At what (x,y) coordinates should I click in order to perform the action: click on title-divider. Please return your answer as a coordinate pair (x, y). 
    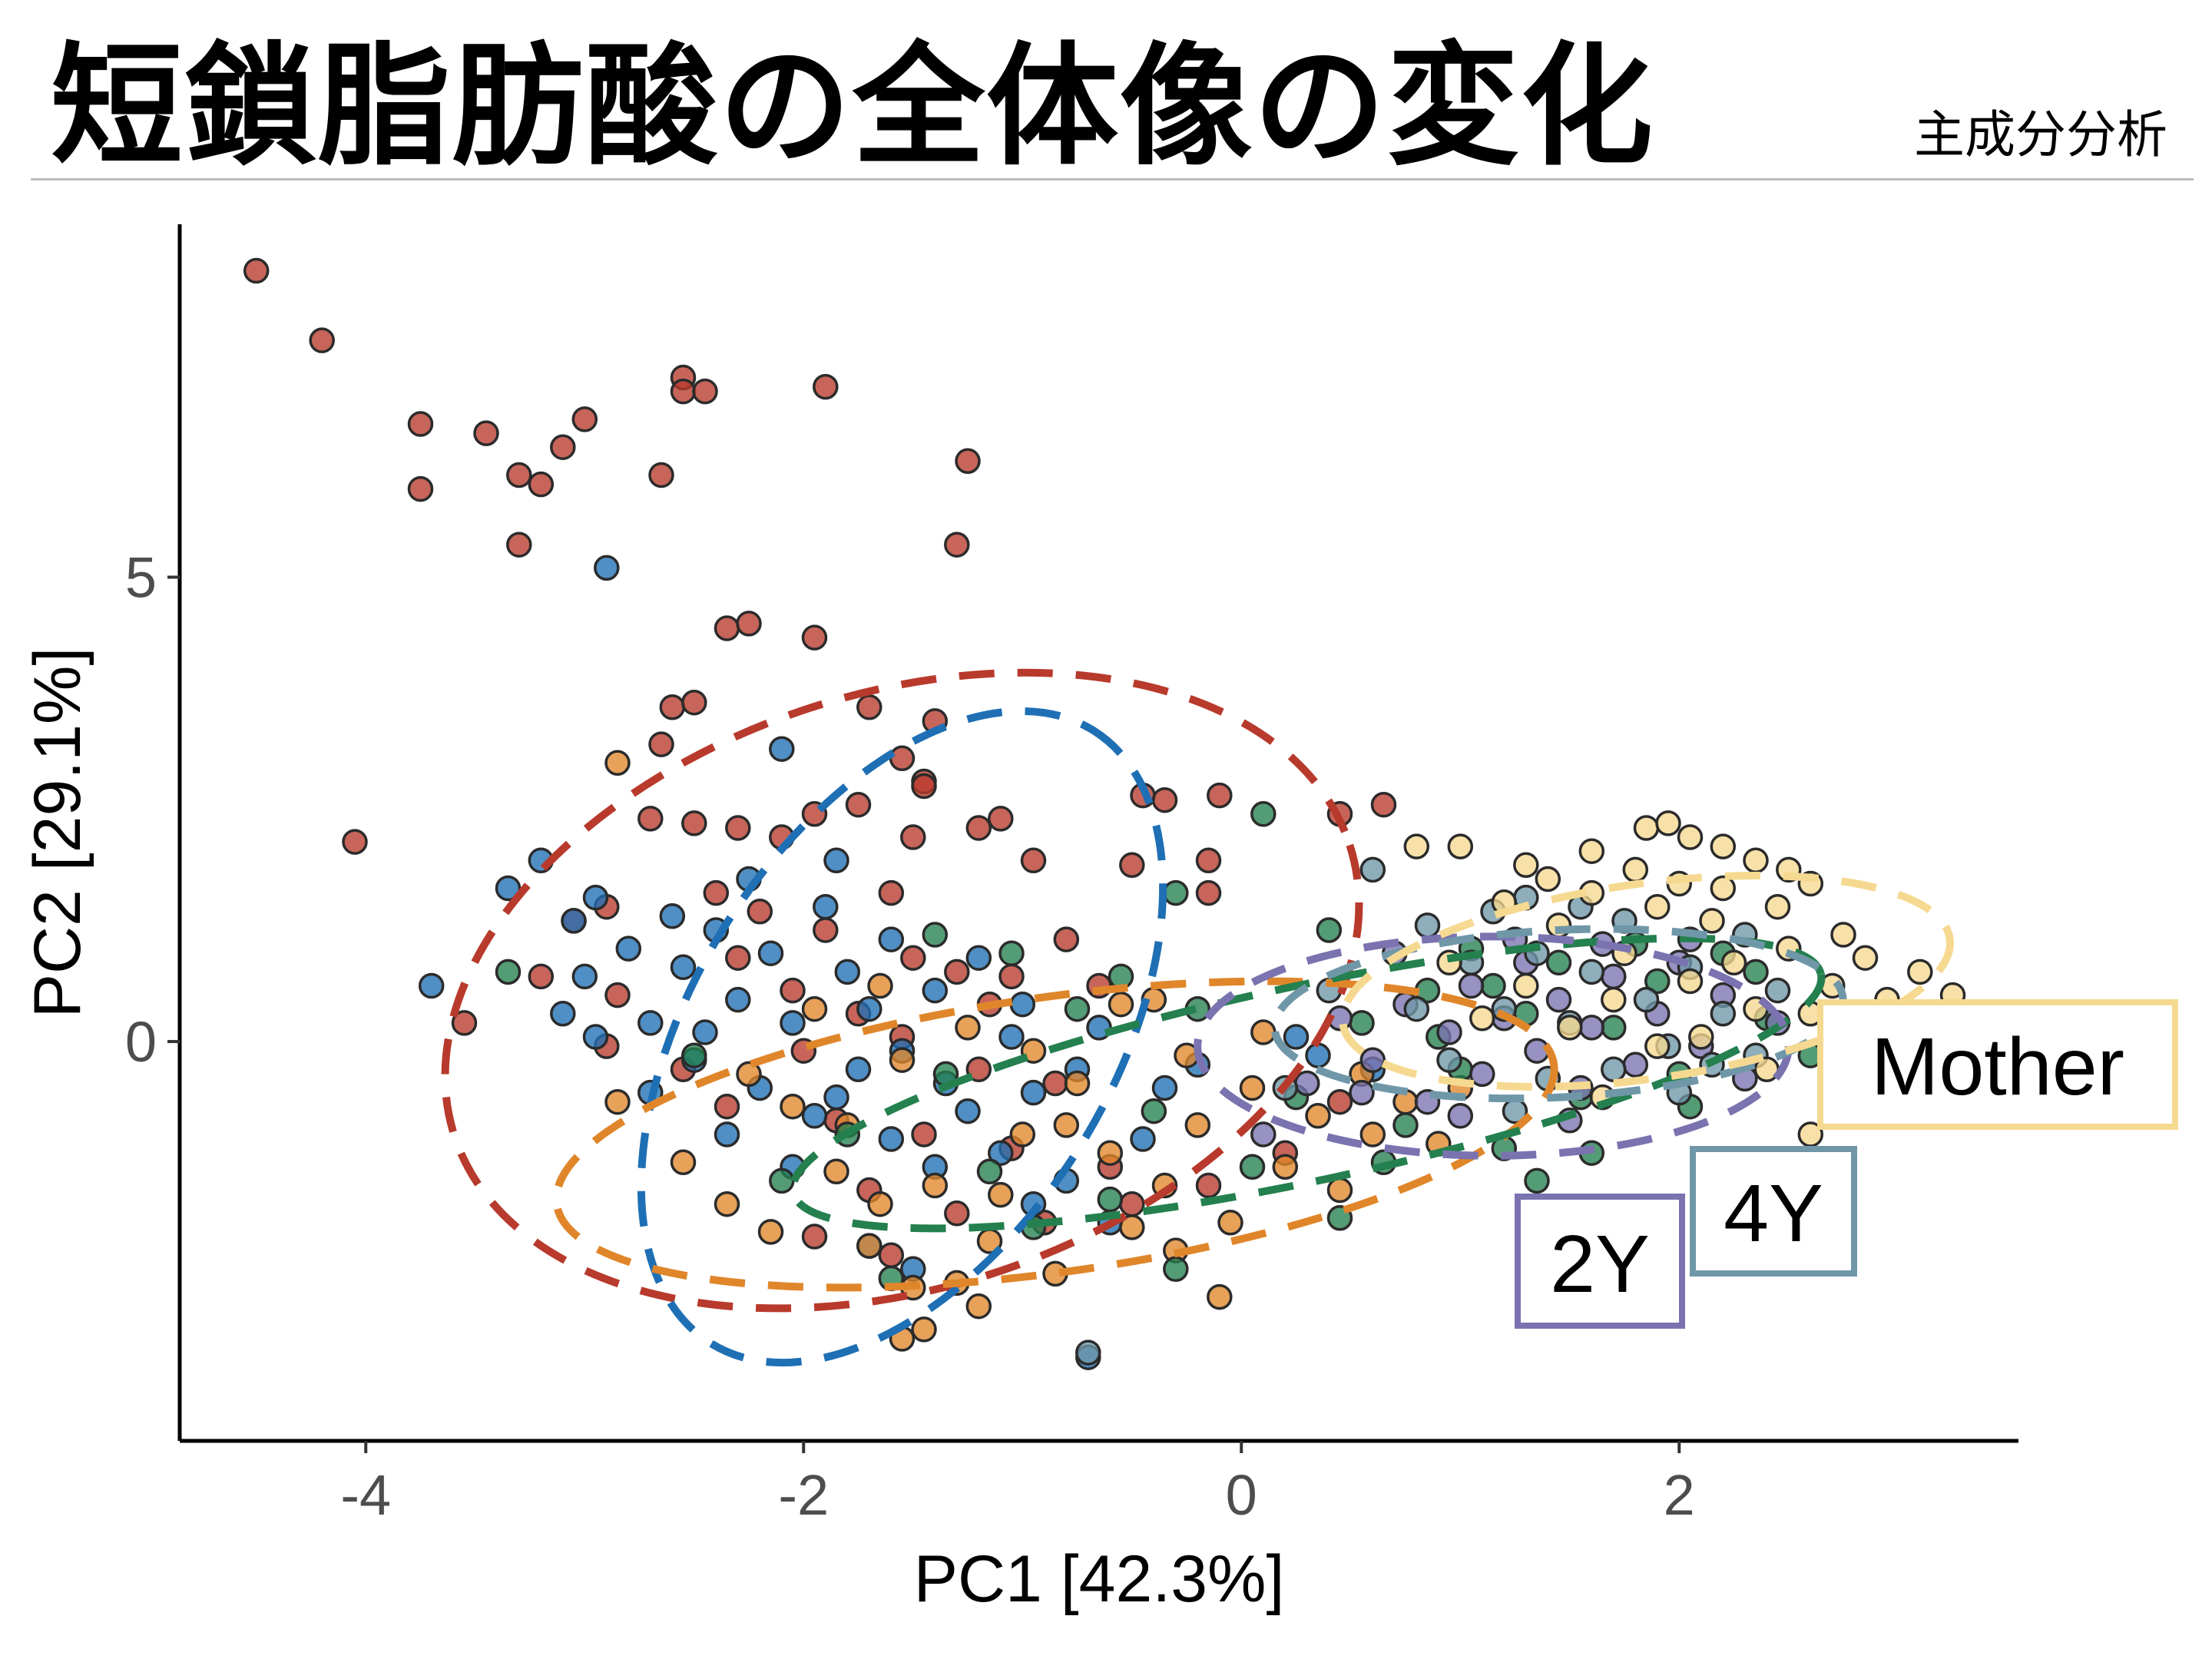
    Looking at the image, I should click on (1113, 179).